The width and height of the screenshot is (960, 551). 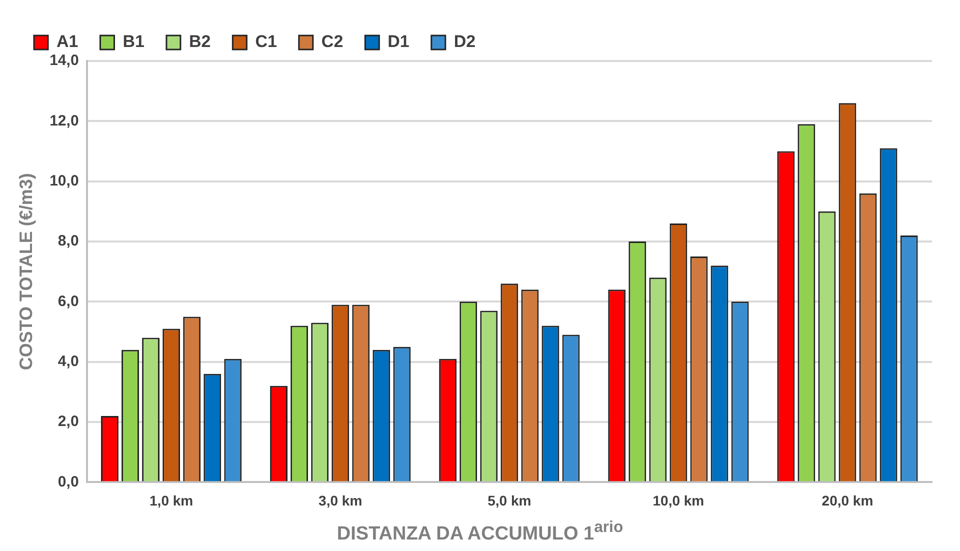 I want to click on x-tick-label: 10,0 km, so click(x=678, y=500).